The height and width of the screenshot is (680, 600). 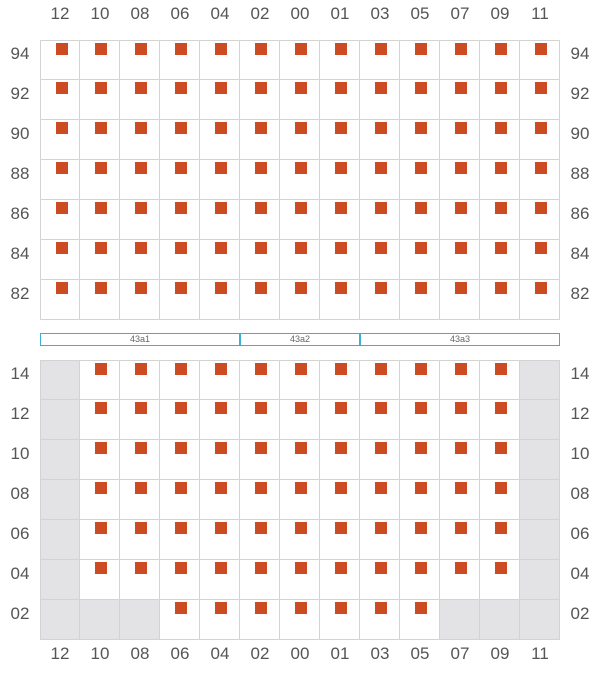 What do you see at coordinates (300, 339) in the screenshot?
I see `zone-43a2: 43a2` at bounding box center [300, 339].